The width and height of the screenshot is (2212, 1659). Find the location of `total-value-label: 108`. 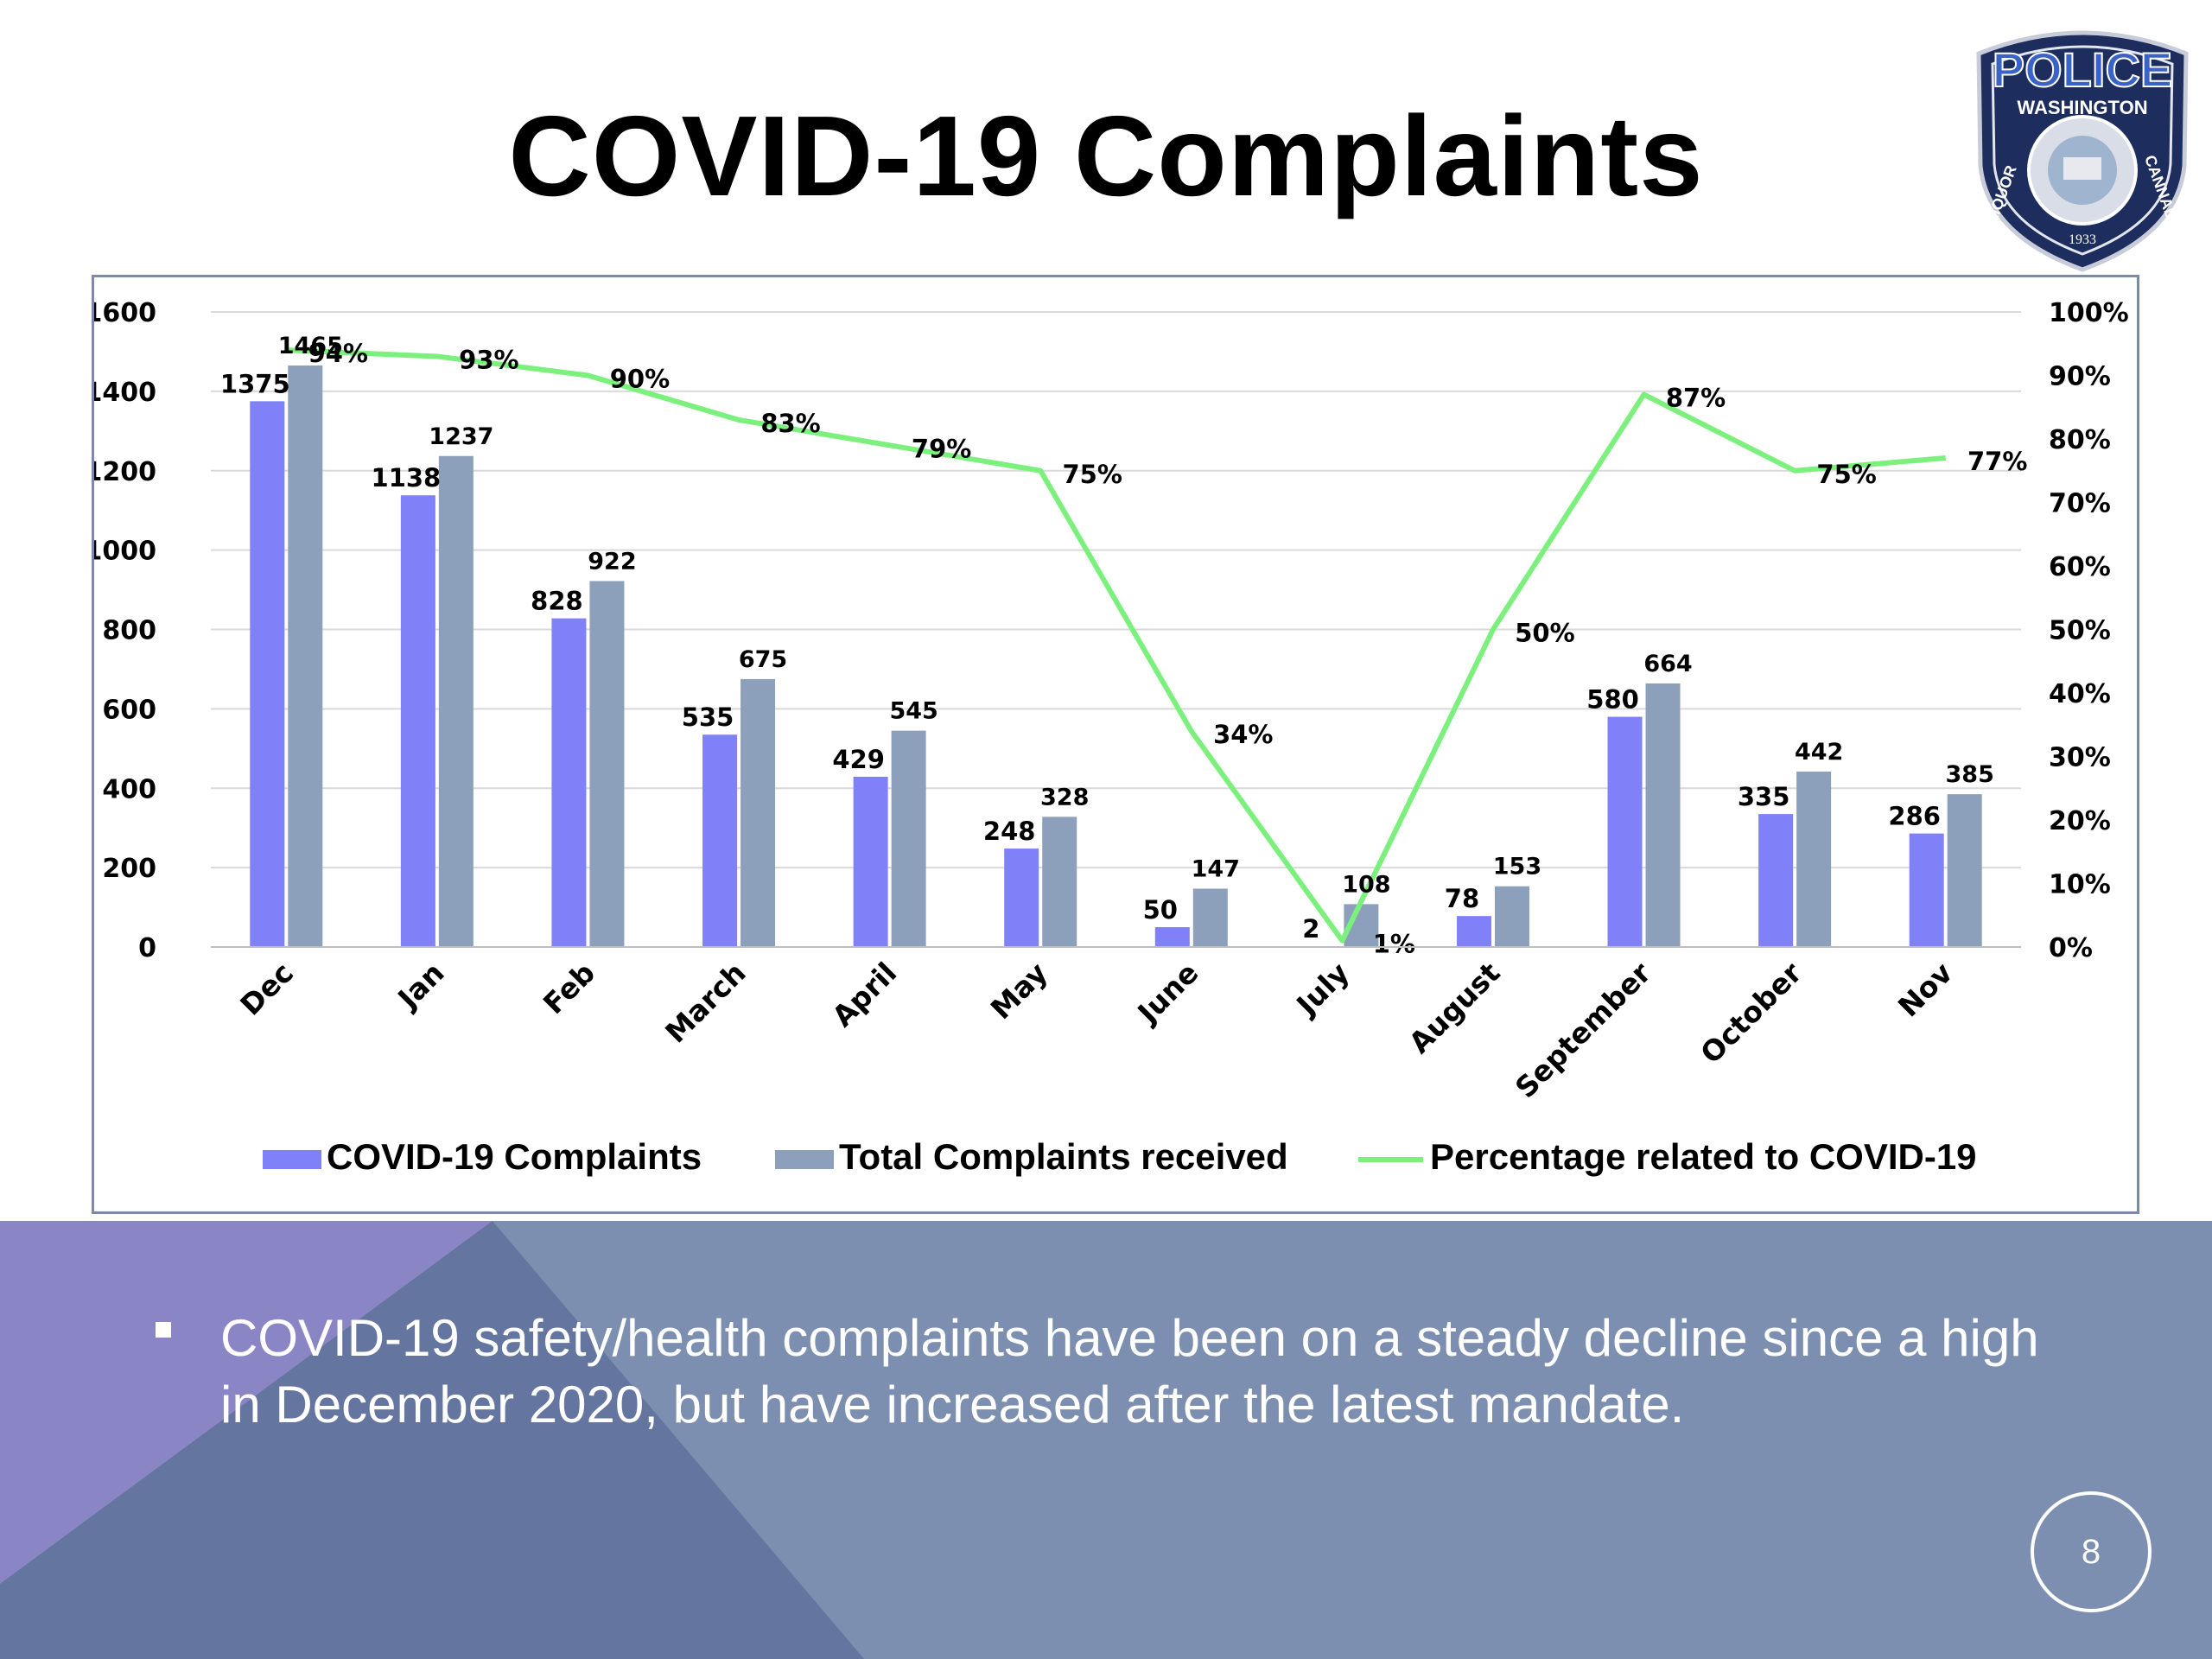

total-value-label: 108 is located at coordinates (1366, 884).